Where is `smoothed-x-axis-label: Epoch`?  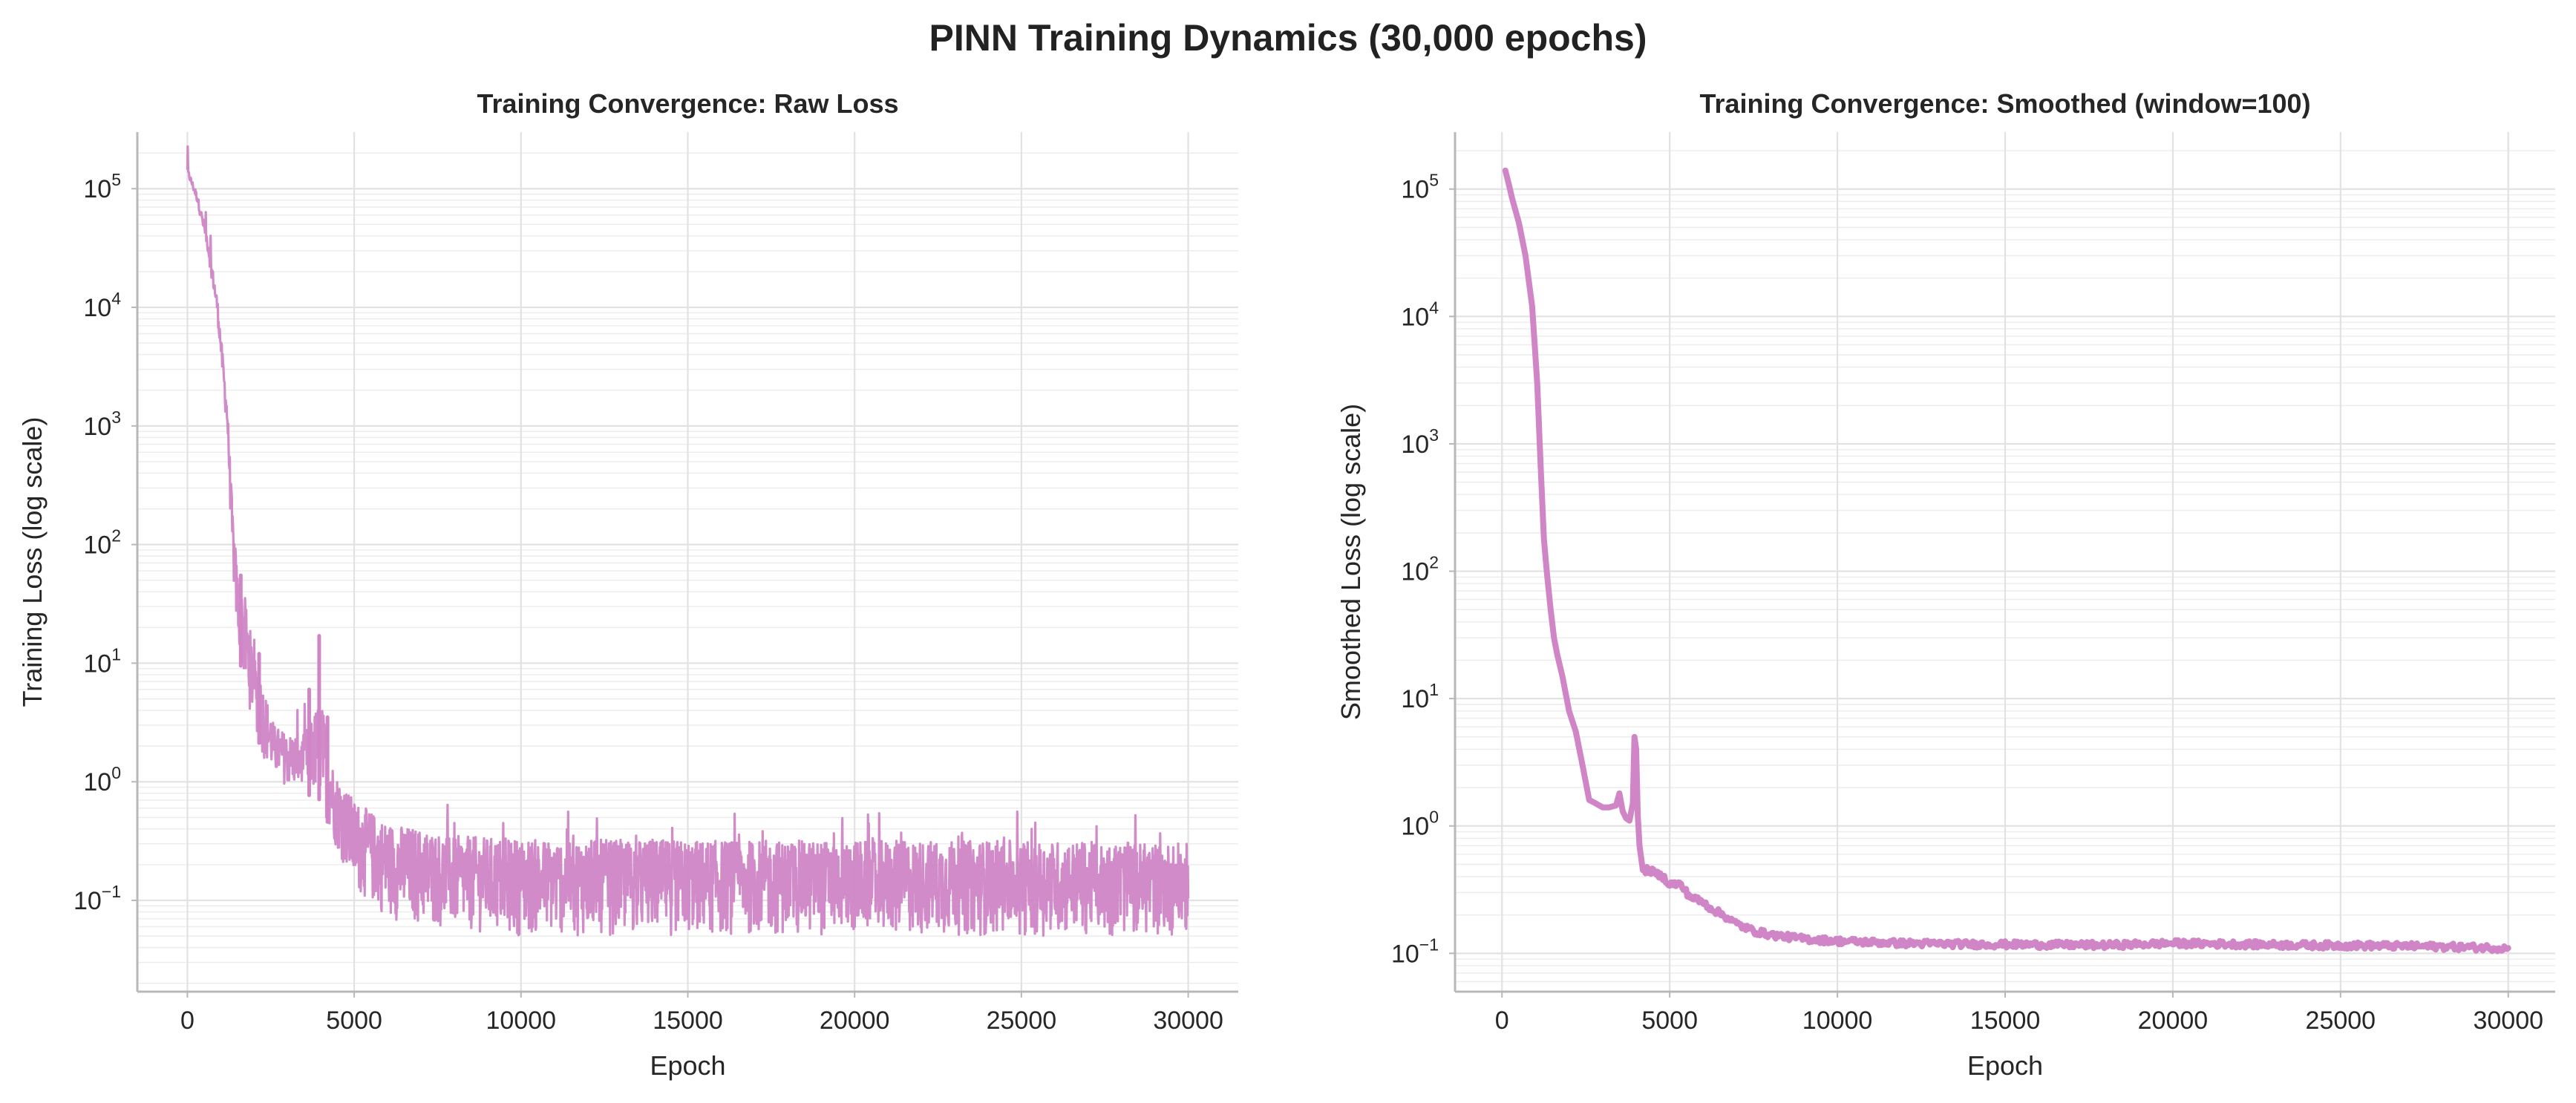 smoothed-x-axis-label: Epoch is located at coordinates (2005, 1065).